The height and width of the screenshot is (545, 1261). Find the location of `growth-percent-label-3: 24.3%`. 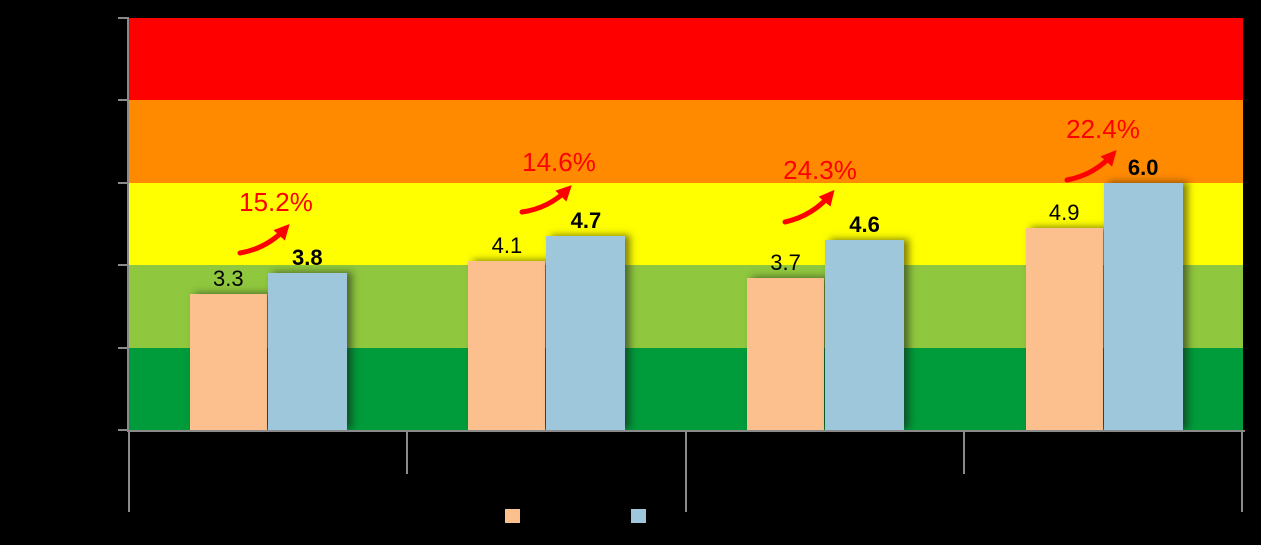

growth-percent-label-3: 24.3% is located at coordinates (820, 170).